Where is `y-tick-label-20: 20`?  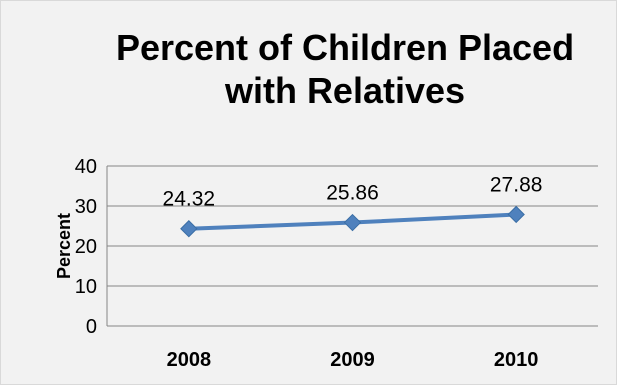
y-tick-label-20: 20 is located at coordinates (86, 247).